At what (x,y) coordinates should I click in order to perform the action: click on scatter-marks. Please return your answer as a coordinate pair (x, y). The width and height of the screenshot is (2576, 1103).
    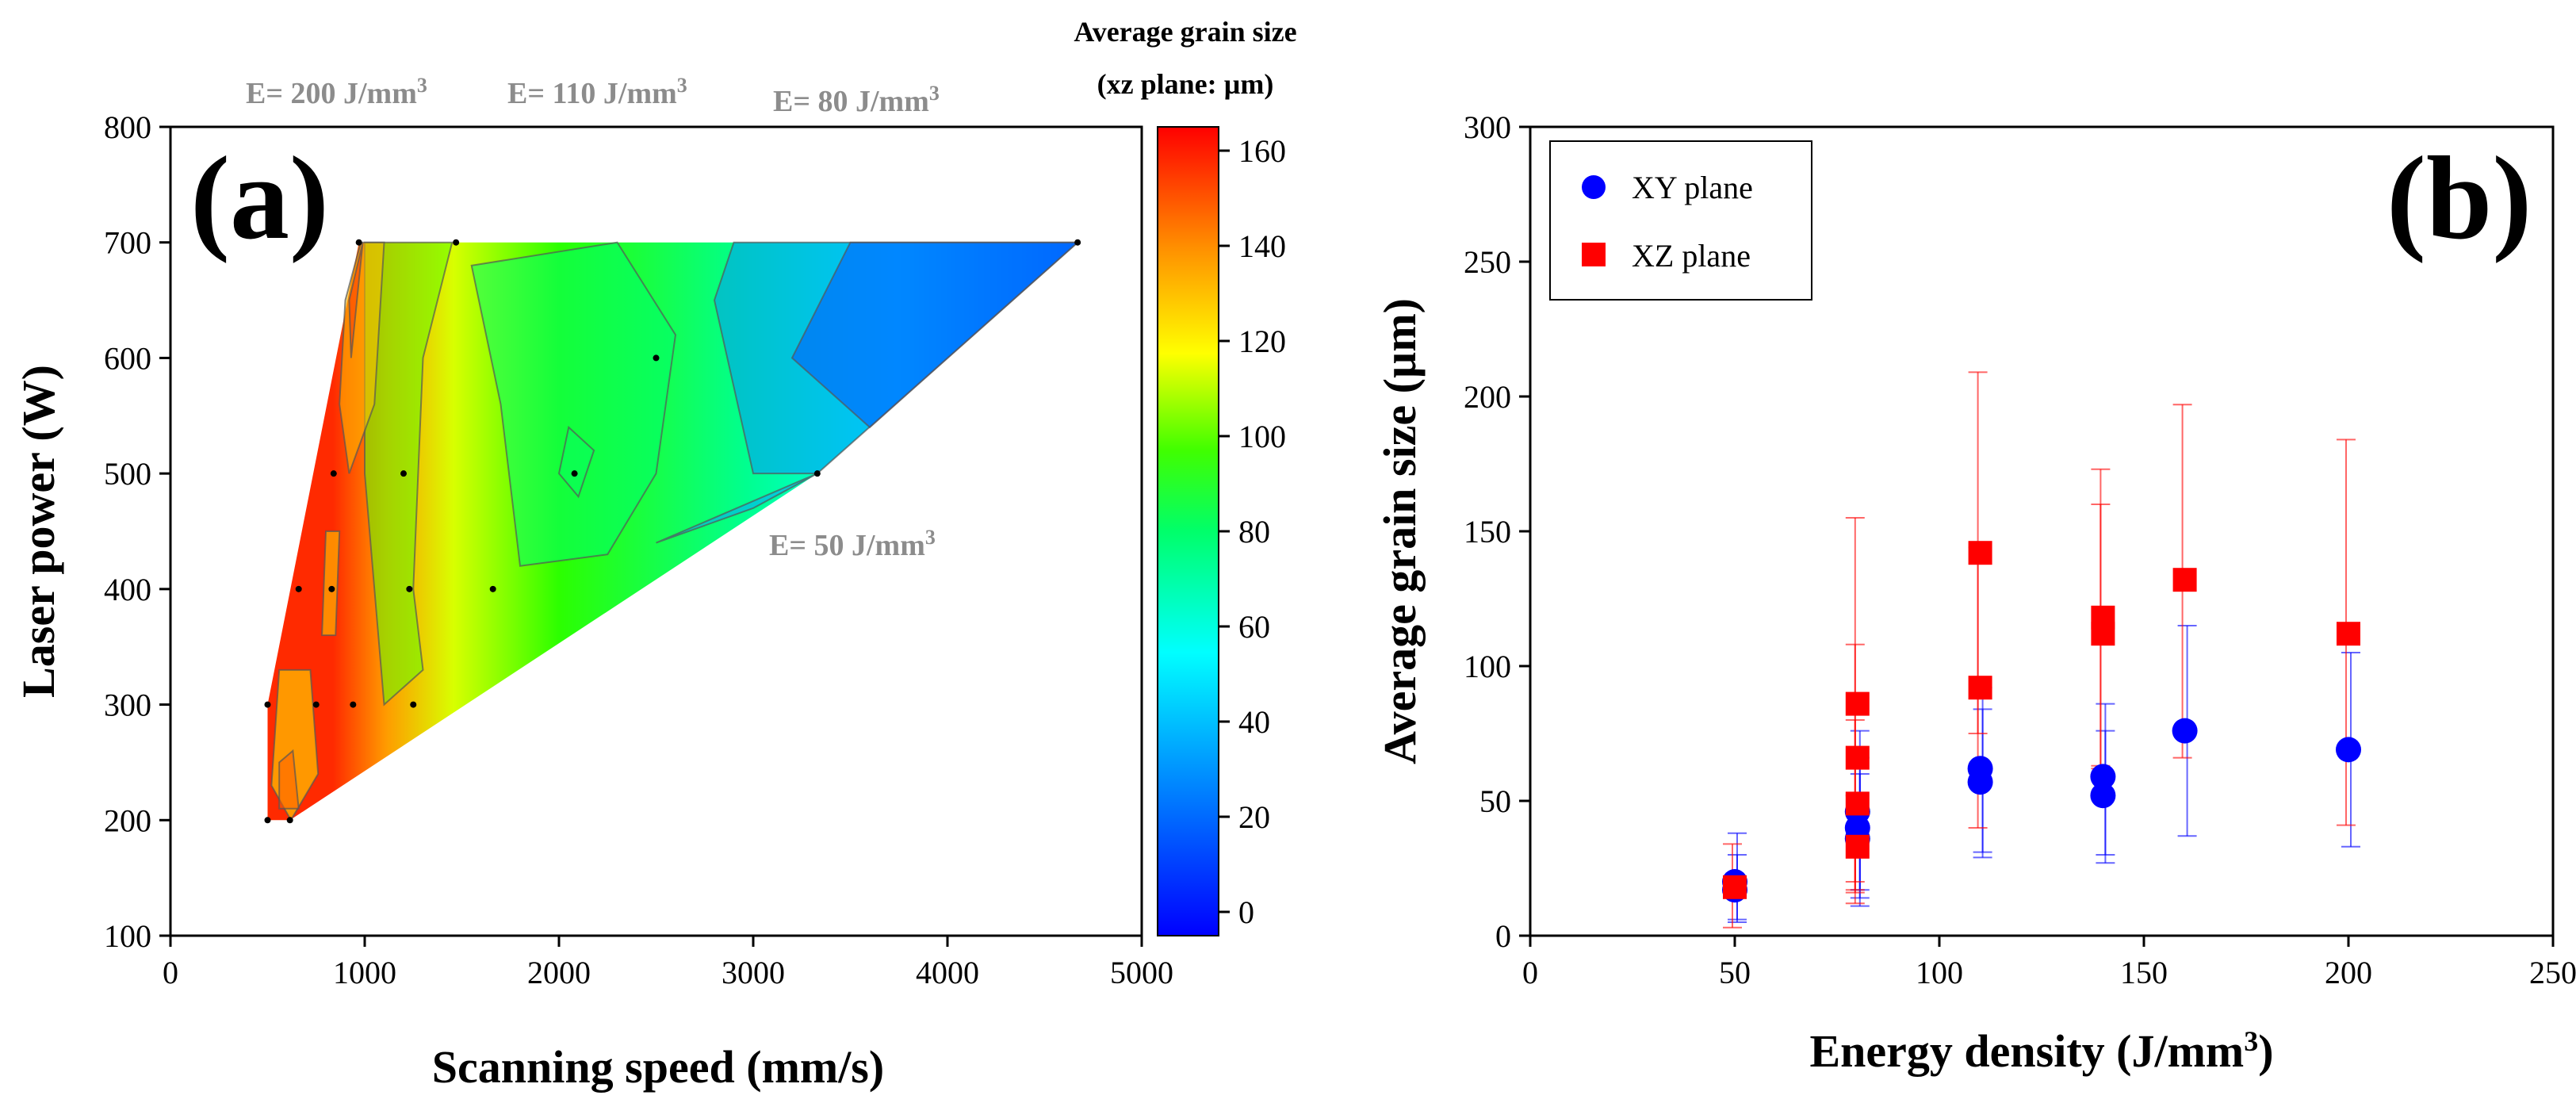
    Looking at the image, I should click on (2041, 722).